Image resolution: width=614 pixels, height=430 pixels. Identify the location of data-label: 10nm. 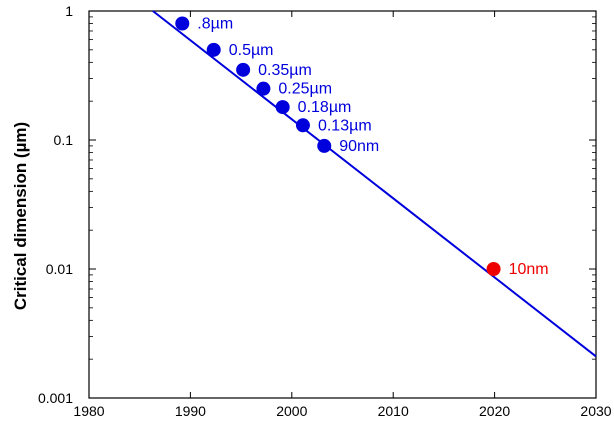
(529, 269).